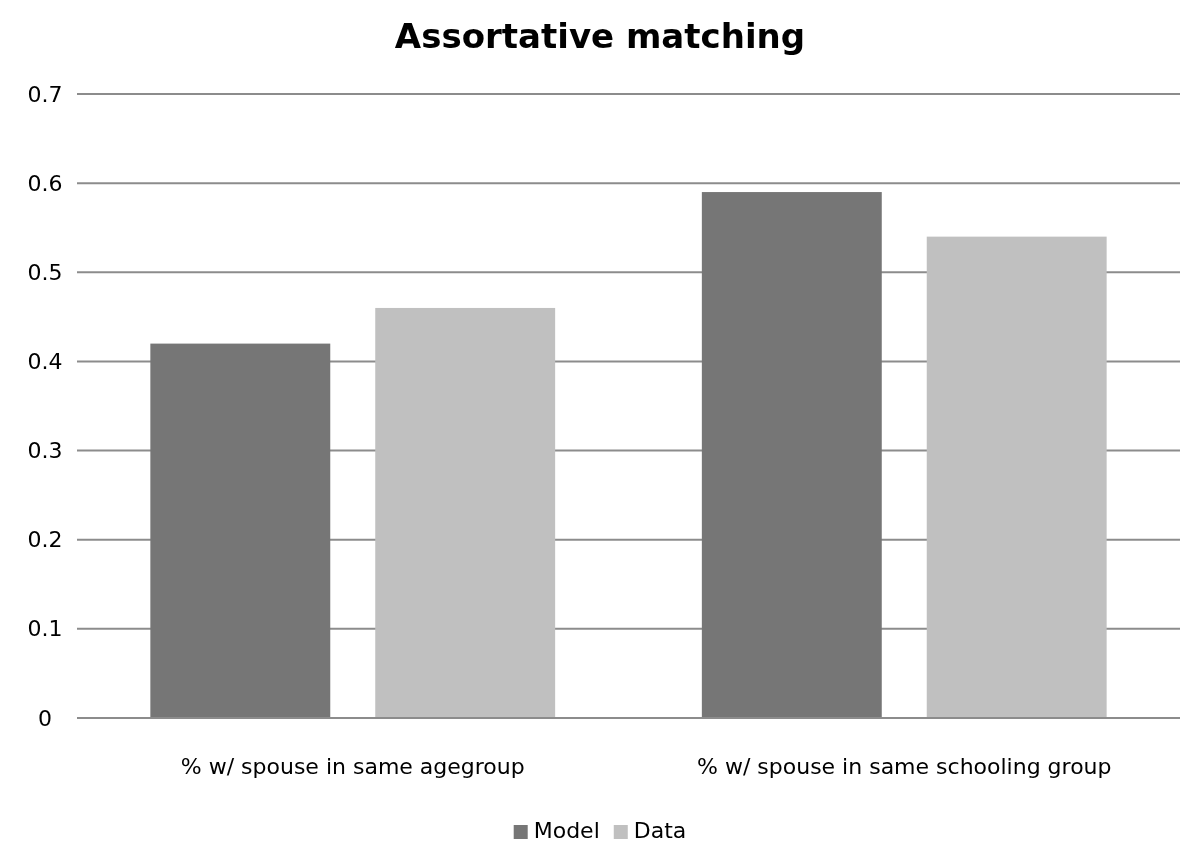  What do you see at coordinates (45, 540) in the screenshot?
I see `y-tick-label: 0.2` at bounding box center [45, 540].